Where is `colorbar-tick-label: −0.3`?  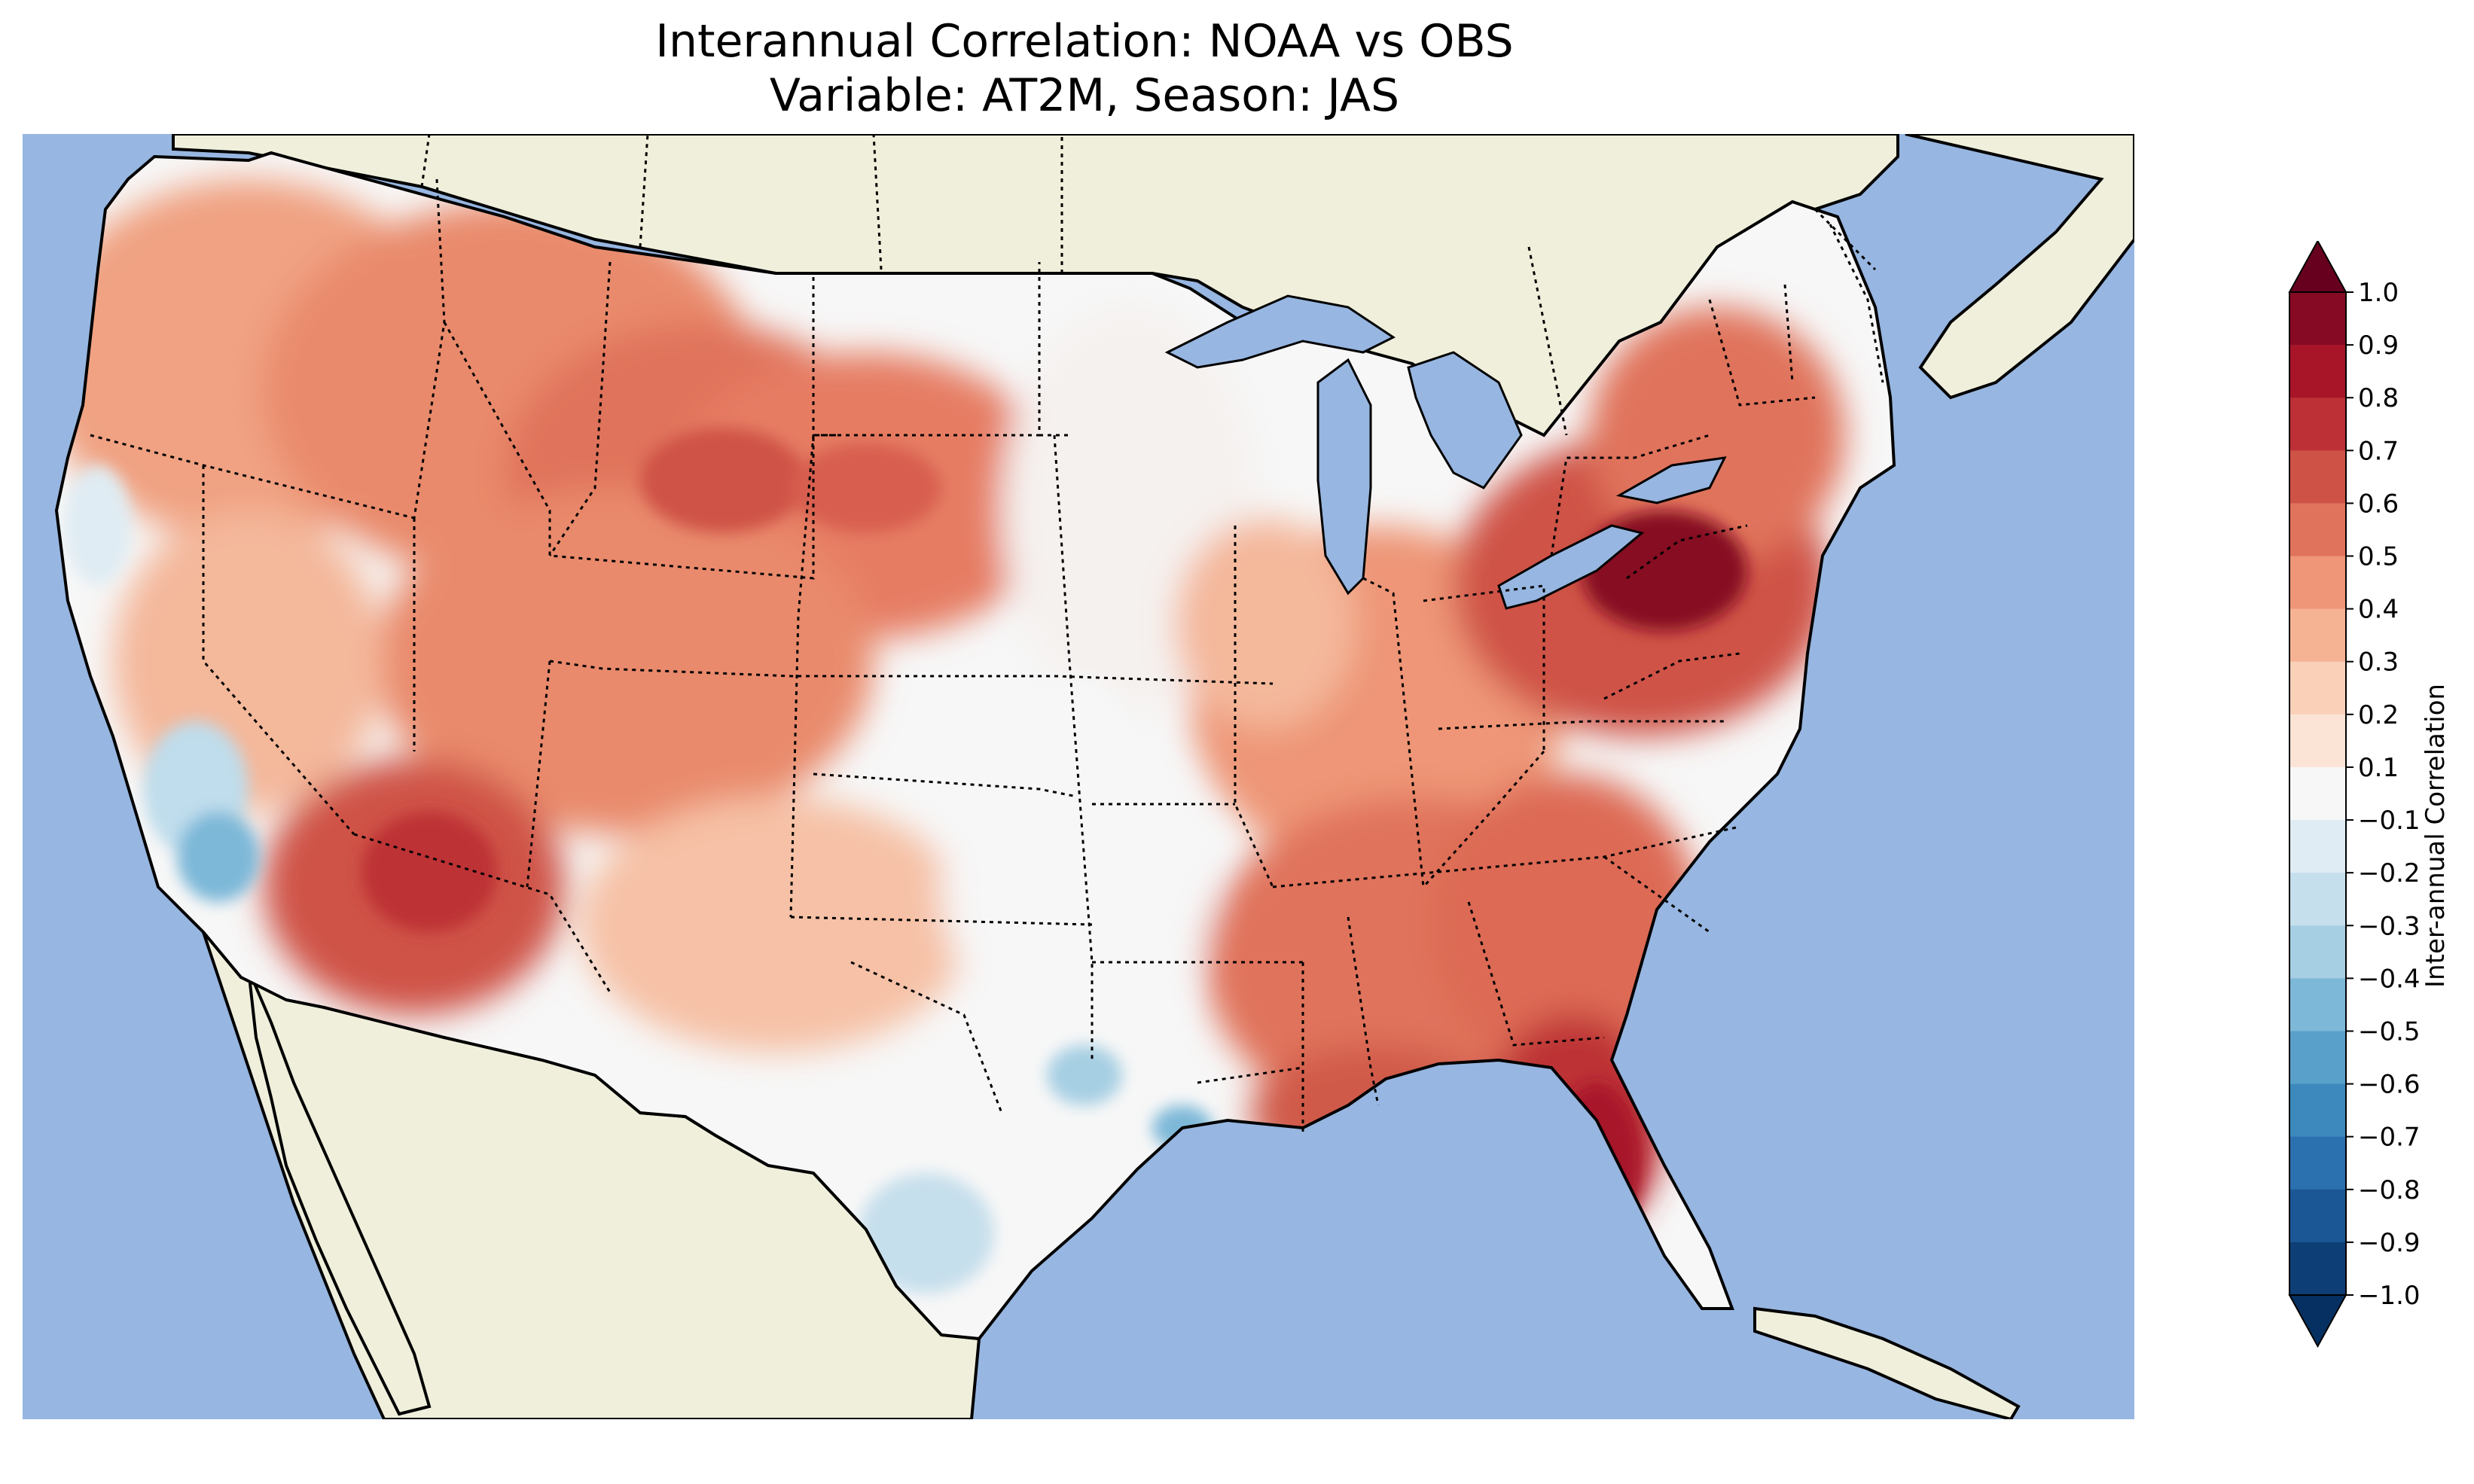
colorbar-tick-label: −0.3 is located at coordinates (2389, 926).